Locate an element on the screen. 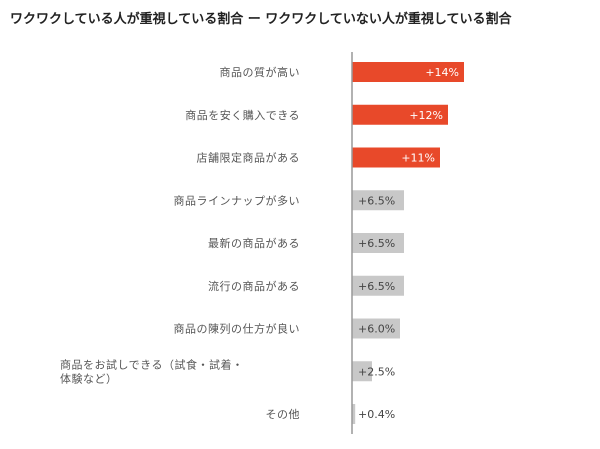 The height and width of the screenshot is (449, 600). category-label: 流行の商品がある is located at coordinates (254, 286).